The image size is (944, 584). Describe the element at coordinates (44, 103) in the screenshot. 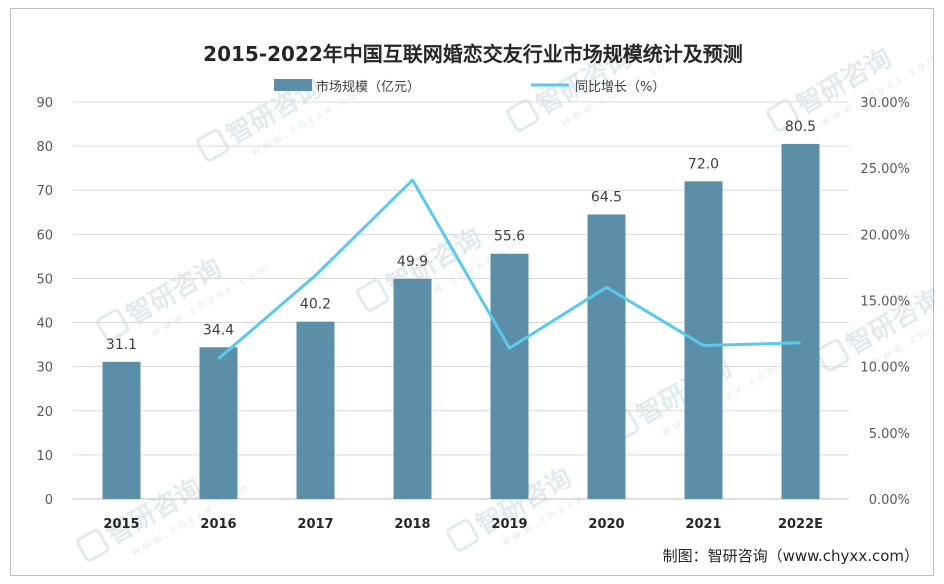

I see `y-left-tick-label: 90` at that location.